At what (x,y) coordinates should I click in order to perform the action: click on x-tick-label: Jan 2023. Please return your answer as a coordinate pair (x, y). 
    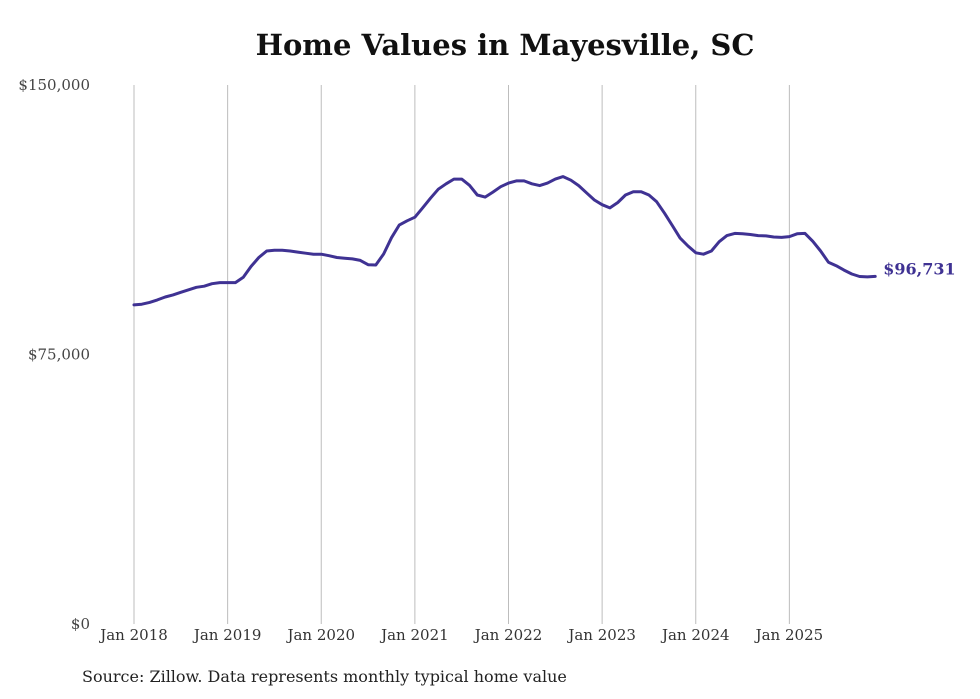
    Looking at the image, I should click on (601, 635).